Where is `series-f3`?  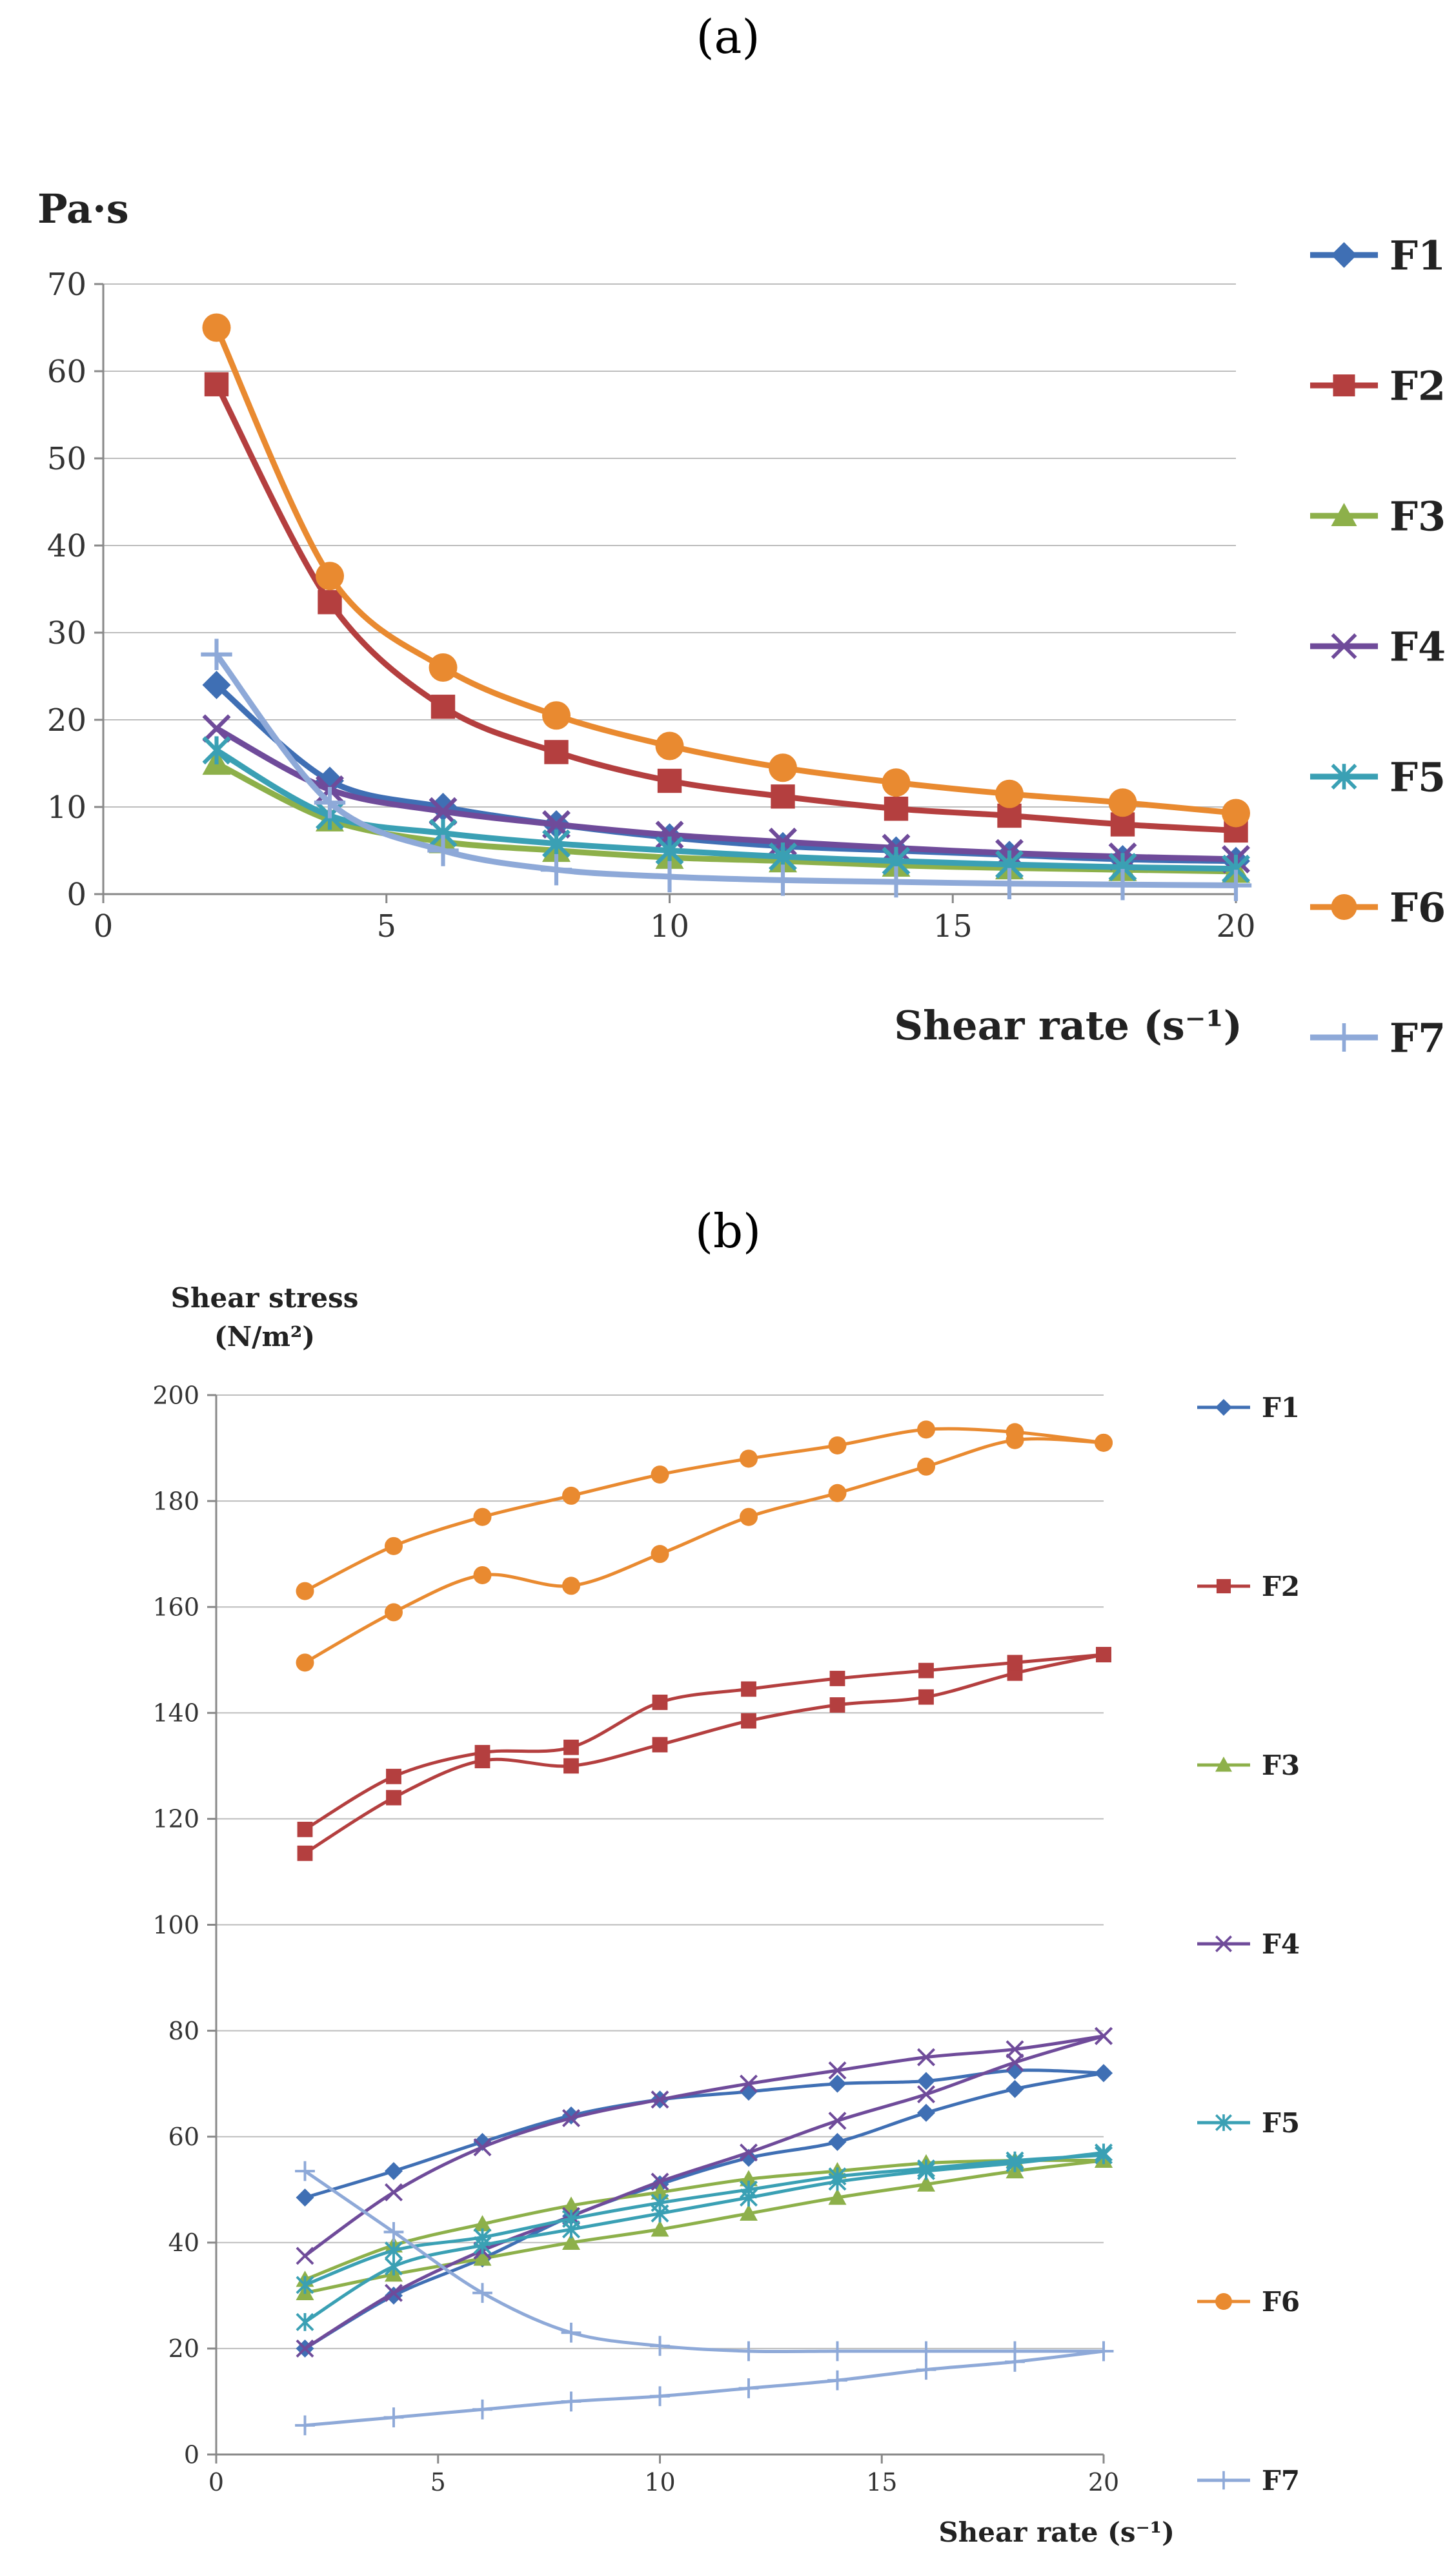
series-f3 is located at coordinates (726, 816).